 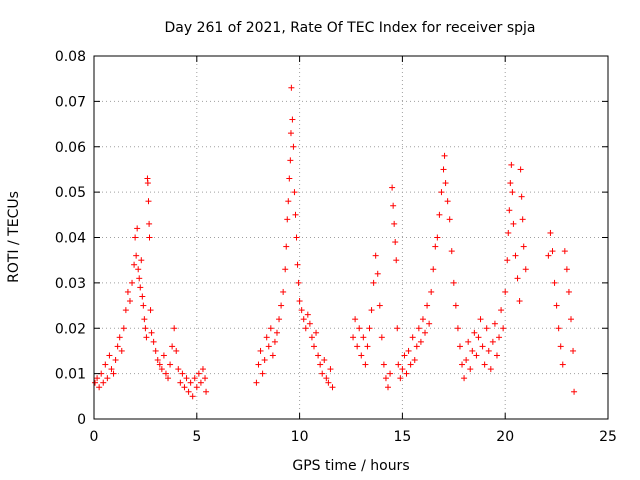 I want to click on y-tick-label: 0.06, so click(x=70, y=148).